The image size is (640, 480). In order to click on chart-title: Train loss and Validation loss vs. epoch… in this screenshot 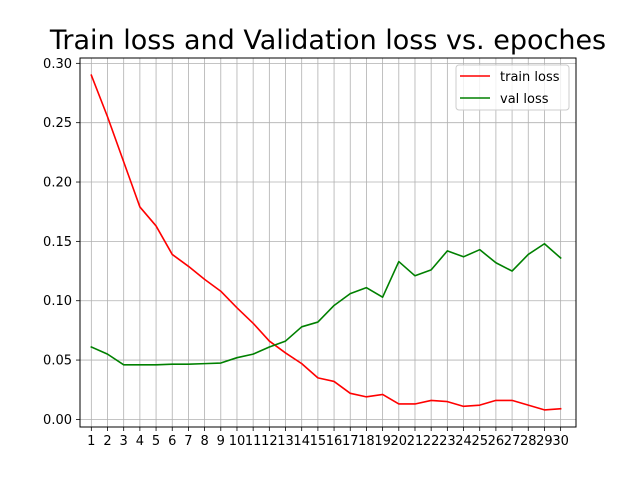, I will do `click(327, 40)`.